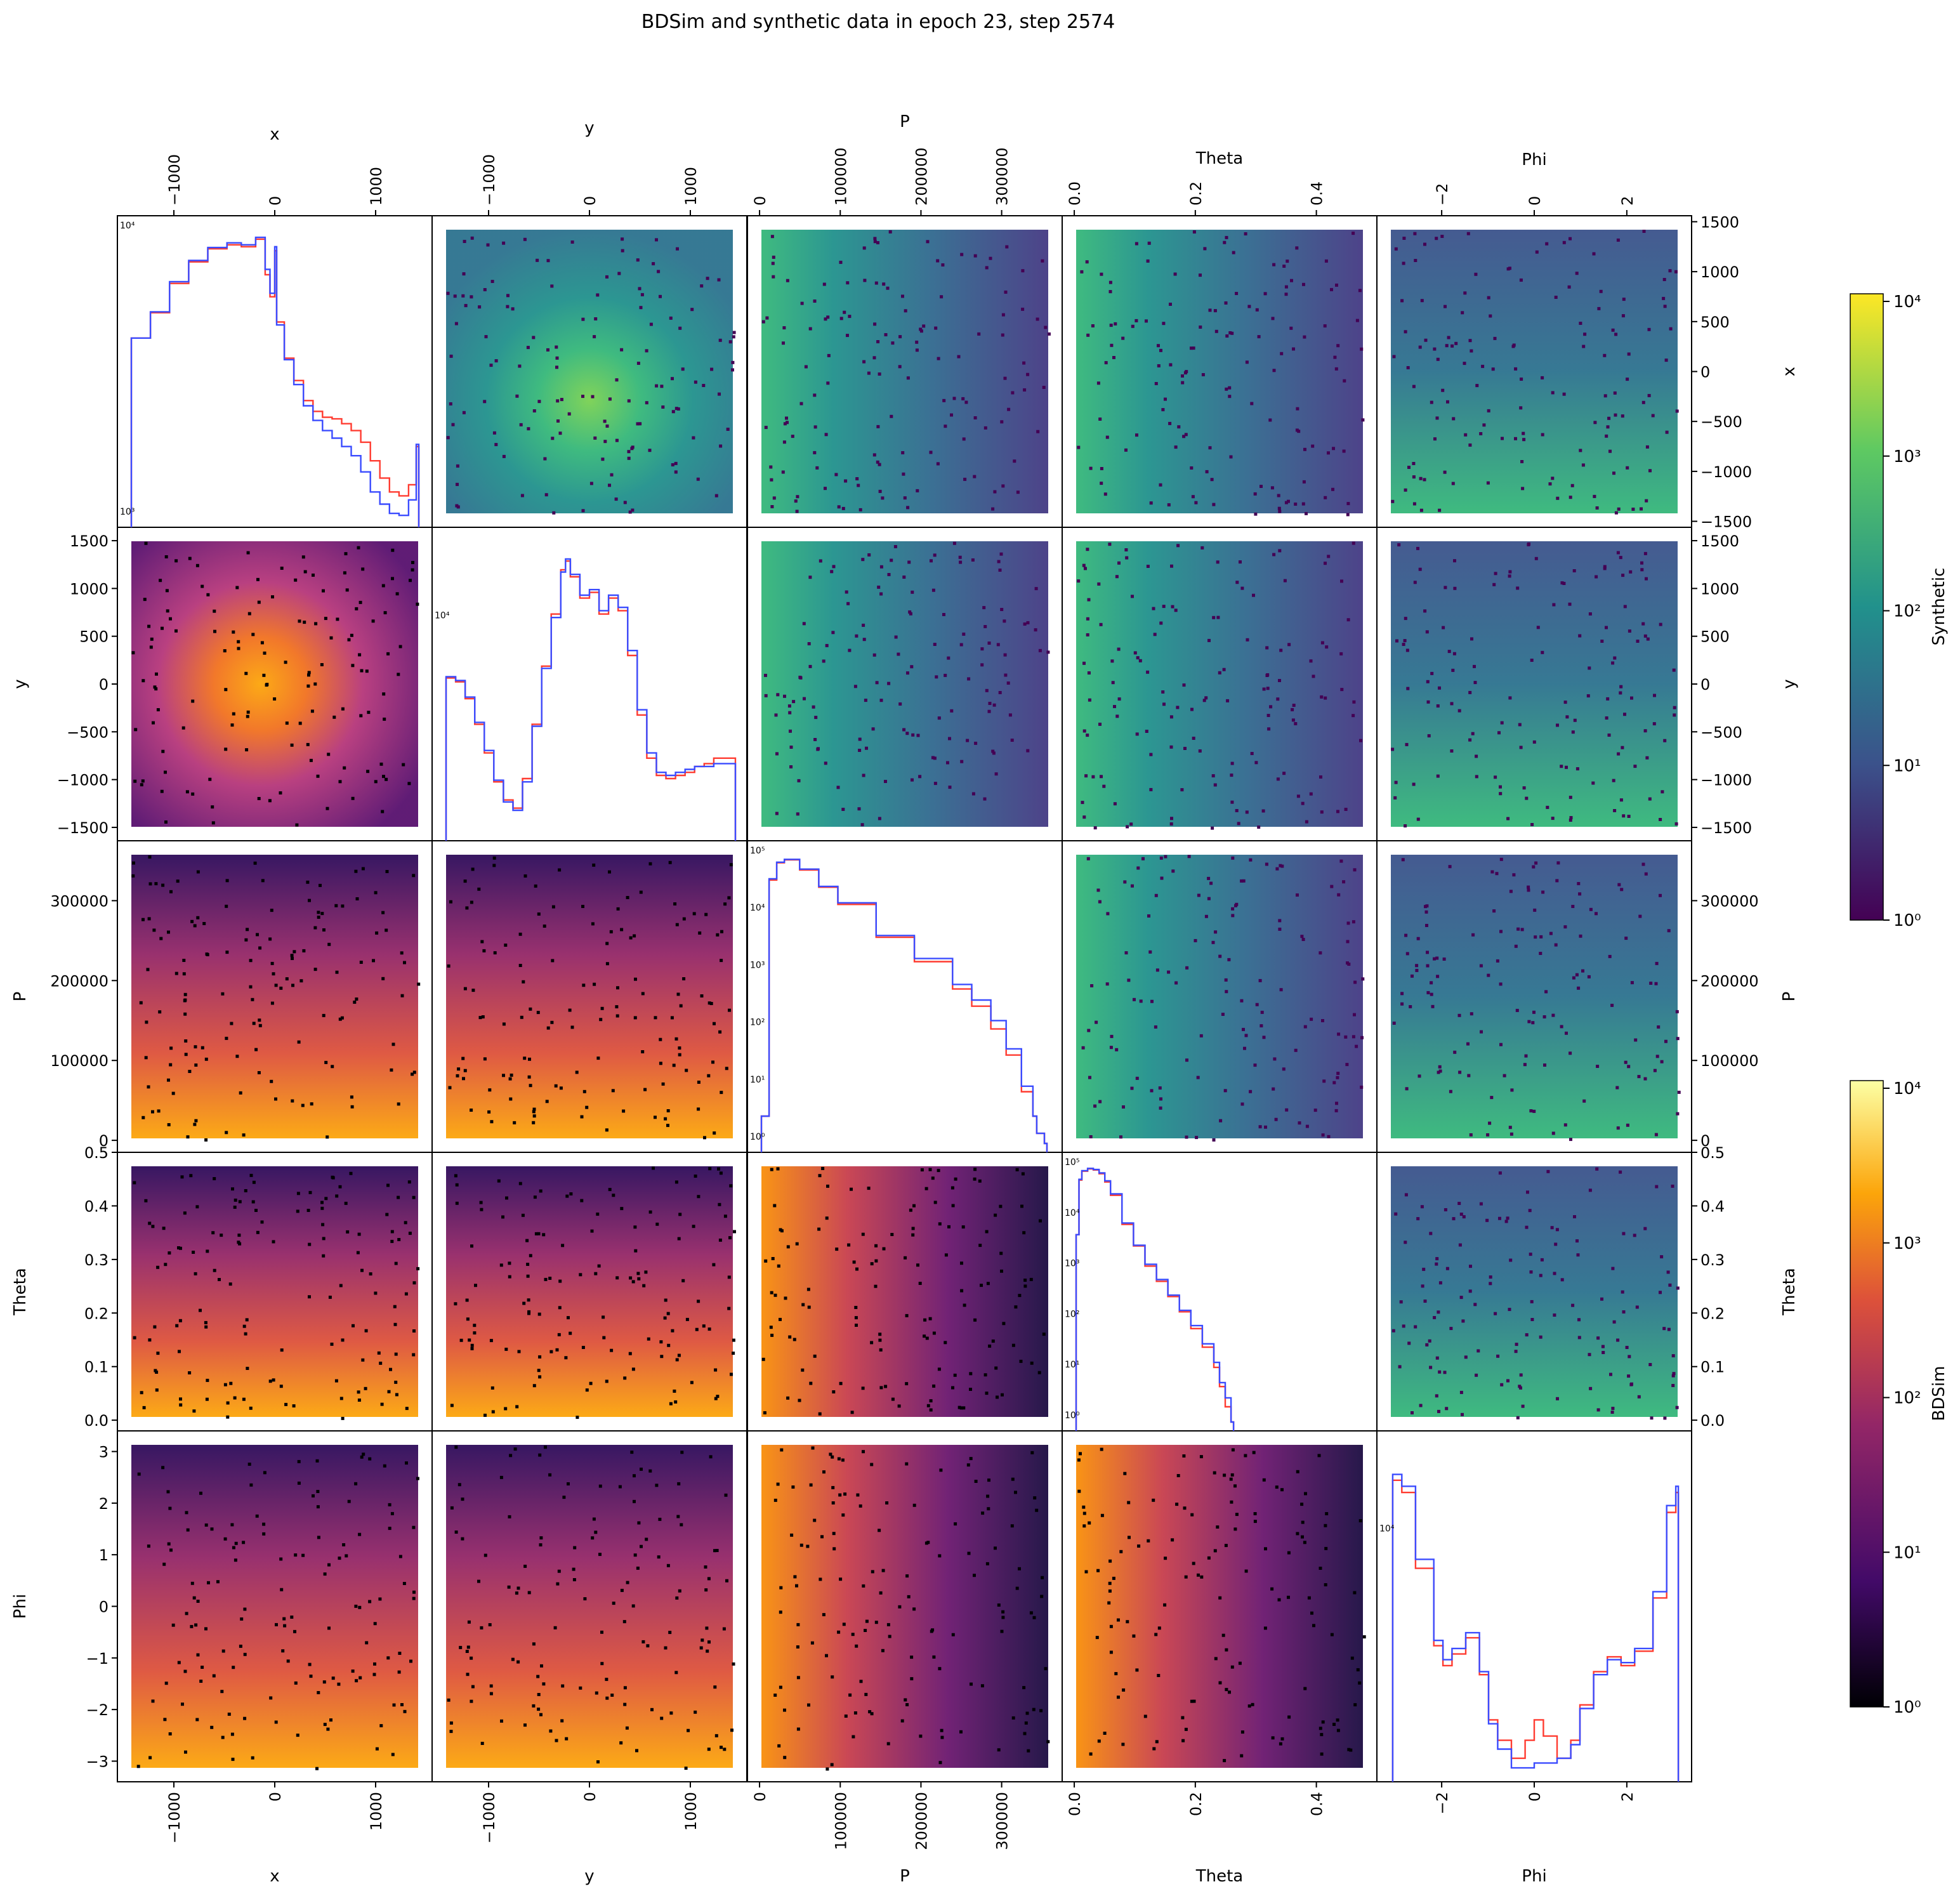 Image resolution: width=1960 pixels, height=1896 pixels. I want to click on left-axis-label-Theta: Theta, so click(20, 1291).